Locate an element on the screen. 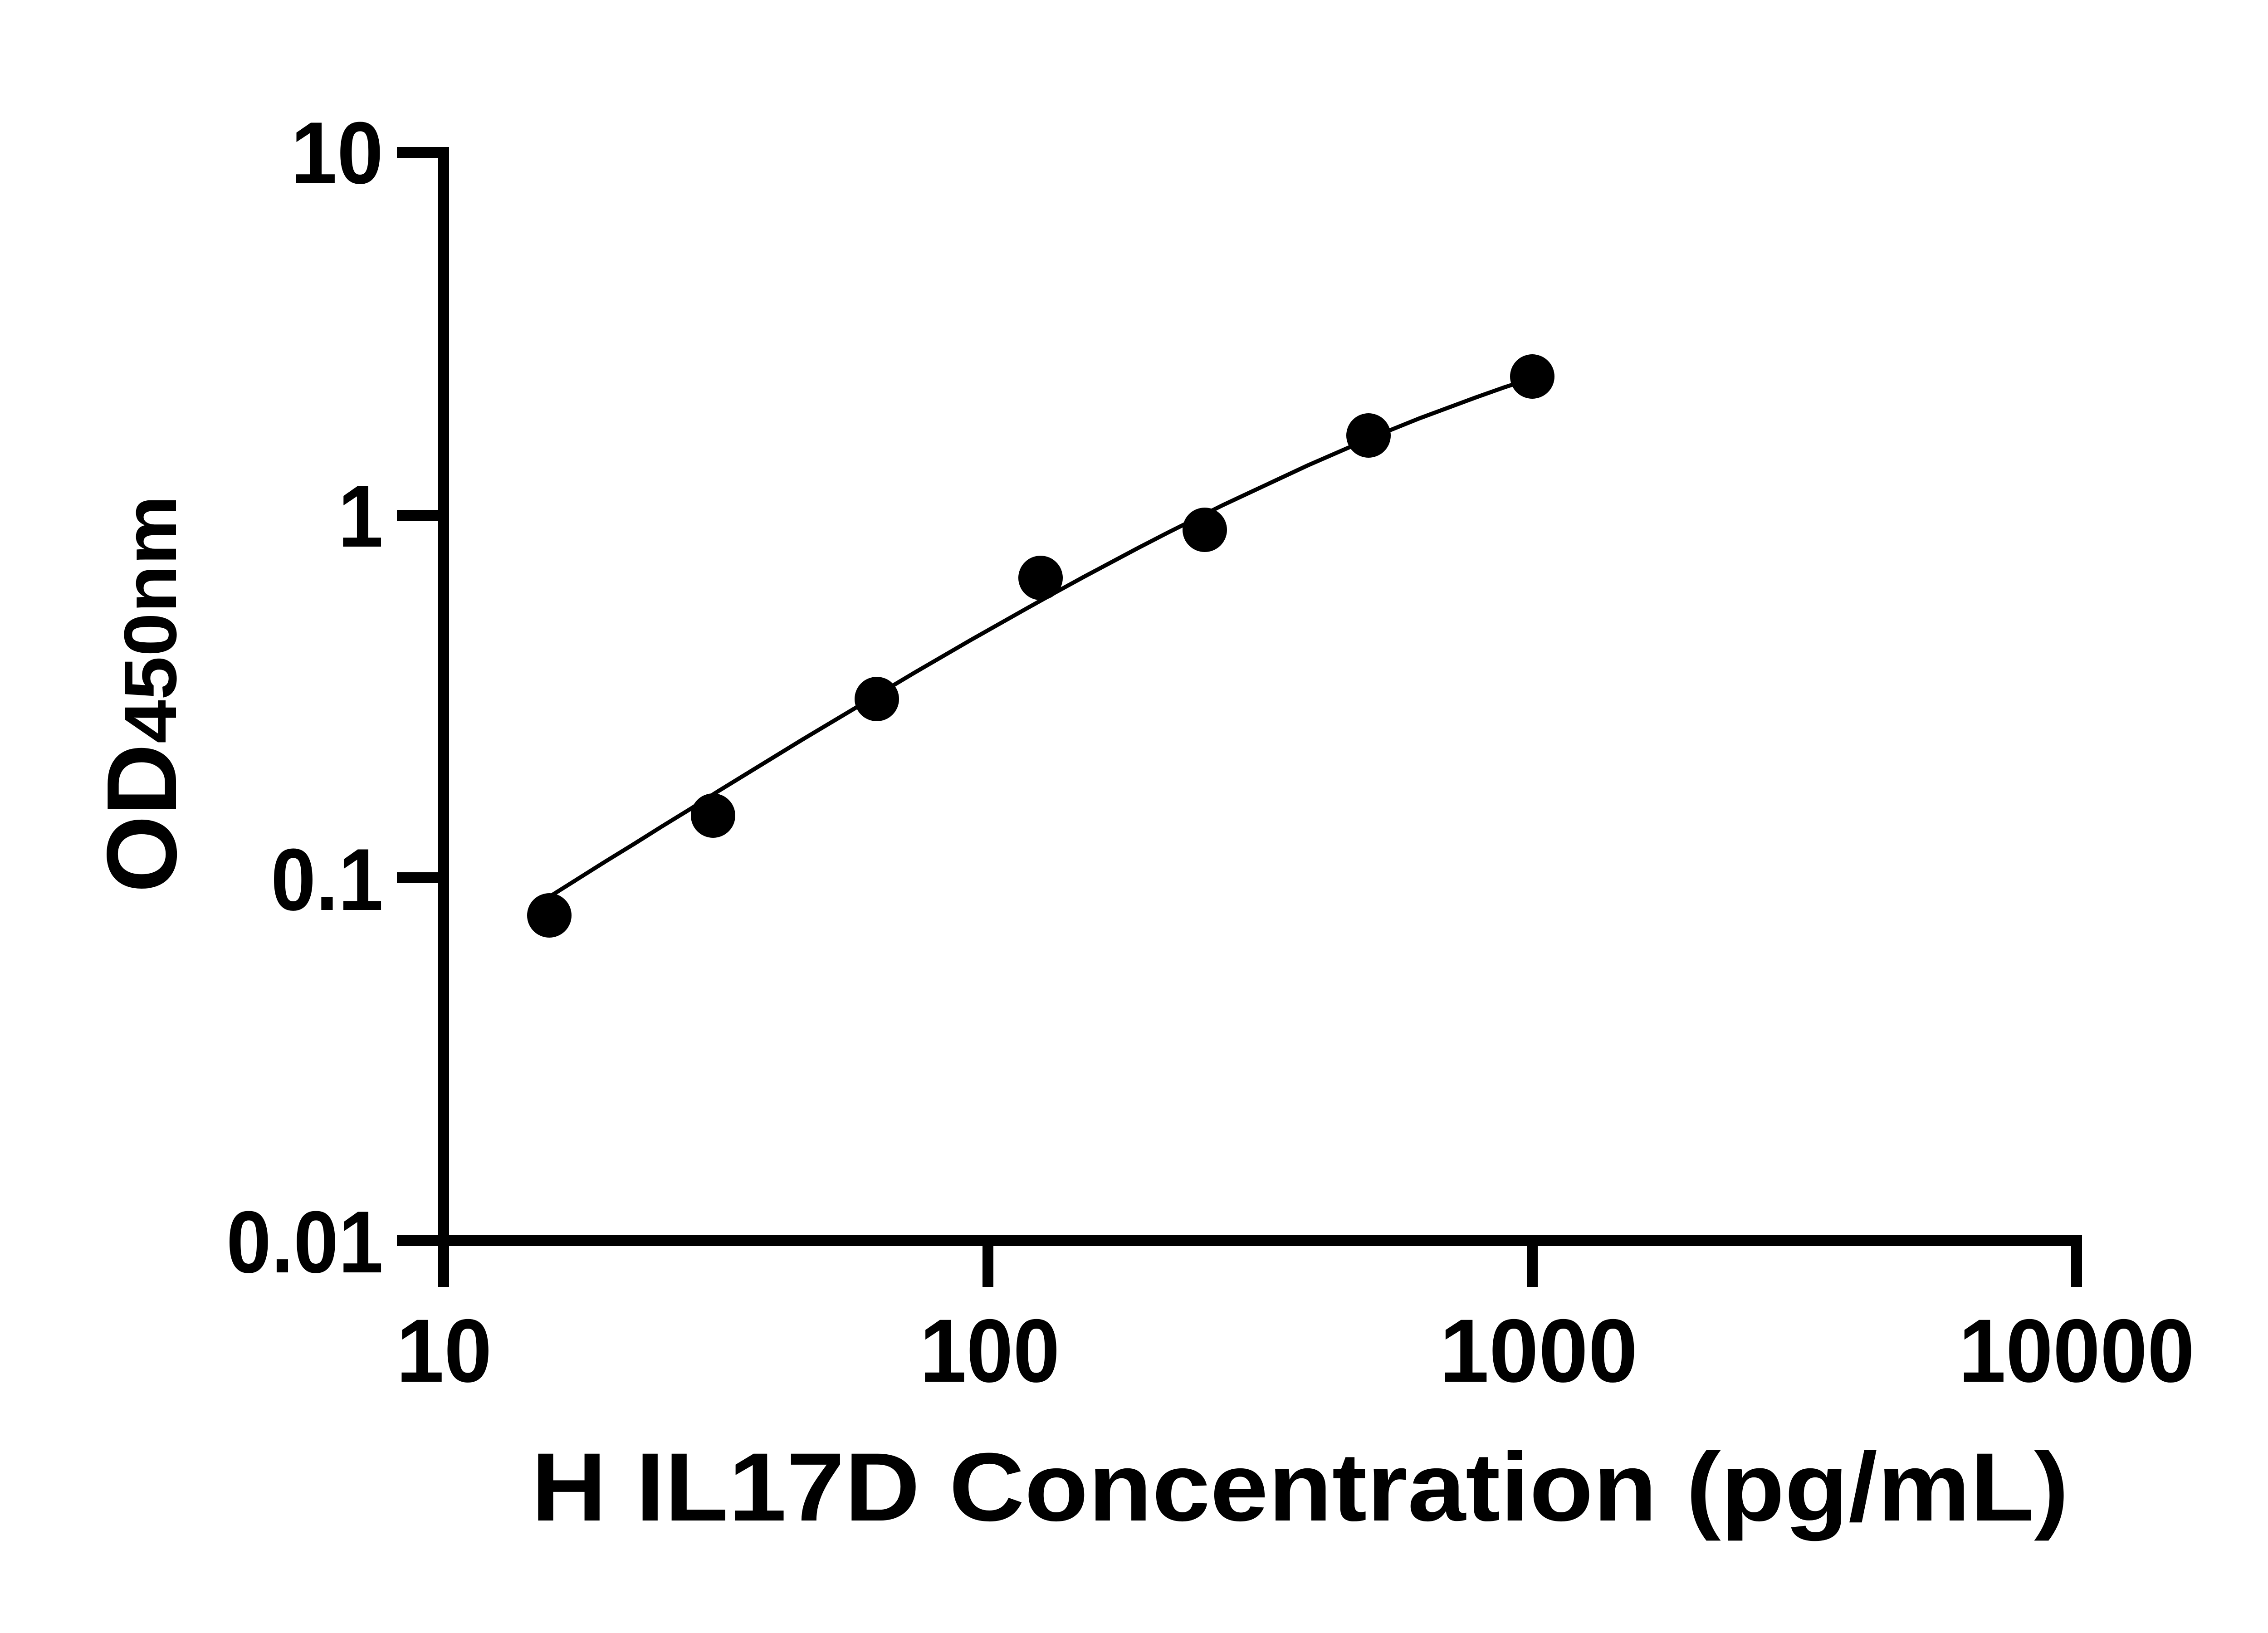  svg-text: H IL17D Concentration (pg/mL) is located at coordinates (1300, 1487).